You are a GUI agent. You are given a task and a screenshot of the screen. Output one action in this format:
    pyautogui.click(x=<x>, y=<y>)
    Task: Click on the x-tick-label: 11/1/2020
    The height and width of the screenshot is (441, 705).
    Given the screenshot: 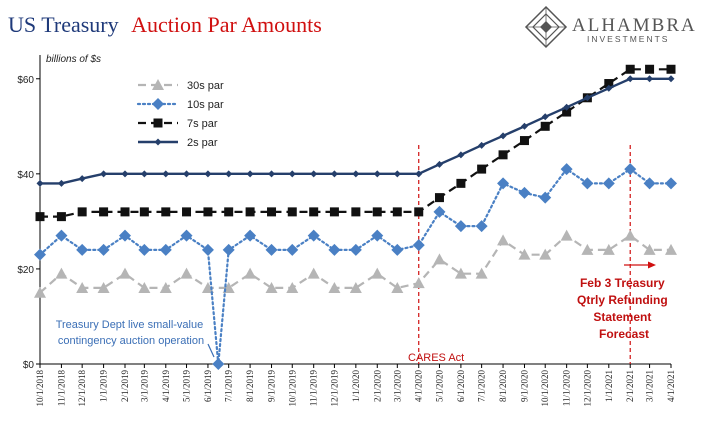 What is the action you would take?
    pyautogui.click(x=567, y=388)
    